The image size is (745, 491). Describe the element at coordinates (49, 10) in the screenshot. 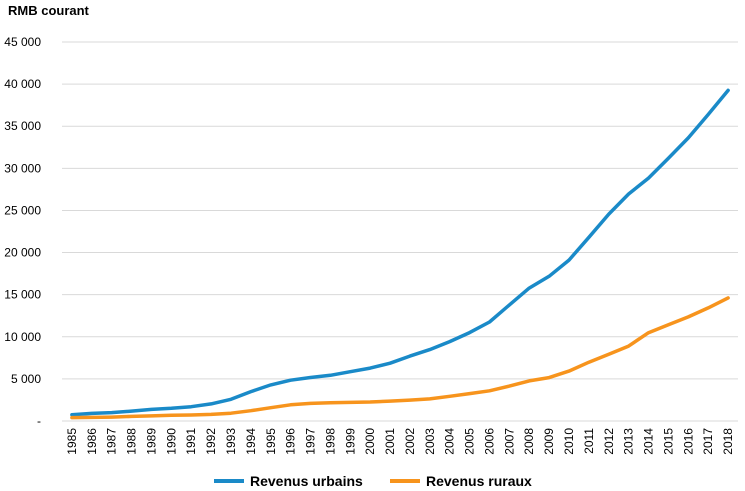

I see `y-axis-label: RMB courant` at that location.